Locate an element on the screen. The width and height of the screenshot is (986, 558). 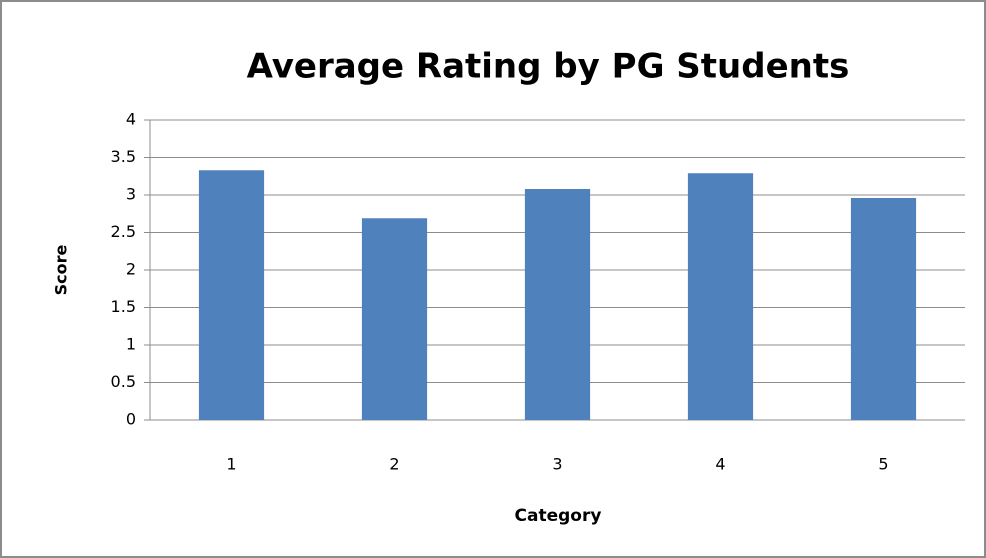
chart-title: Average Rating by PG Students is located at coordinates (548, 67).